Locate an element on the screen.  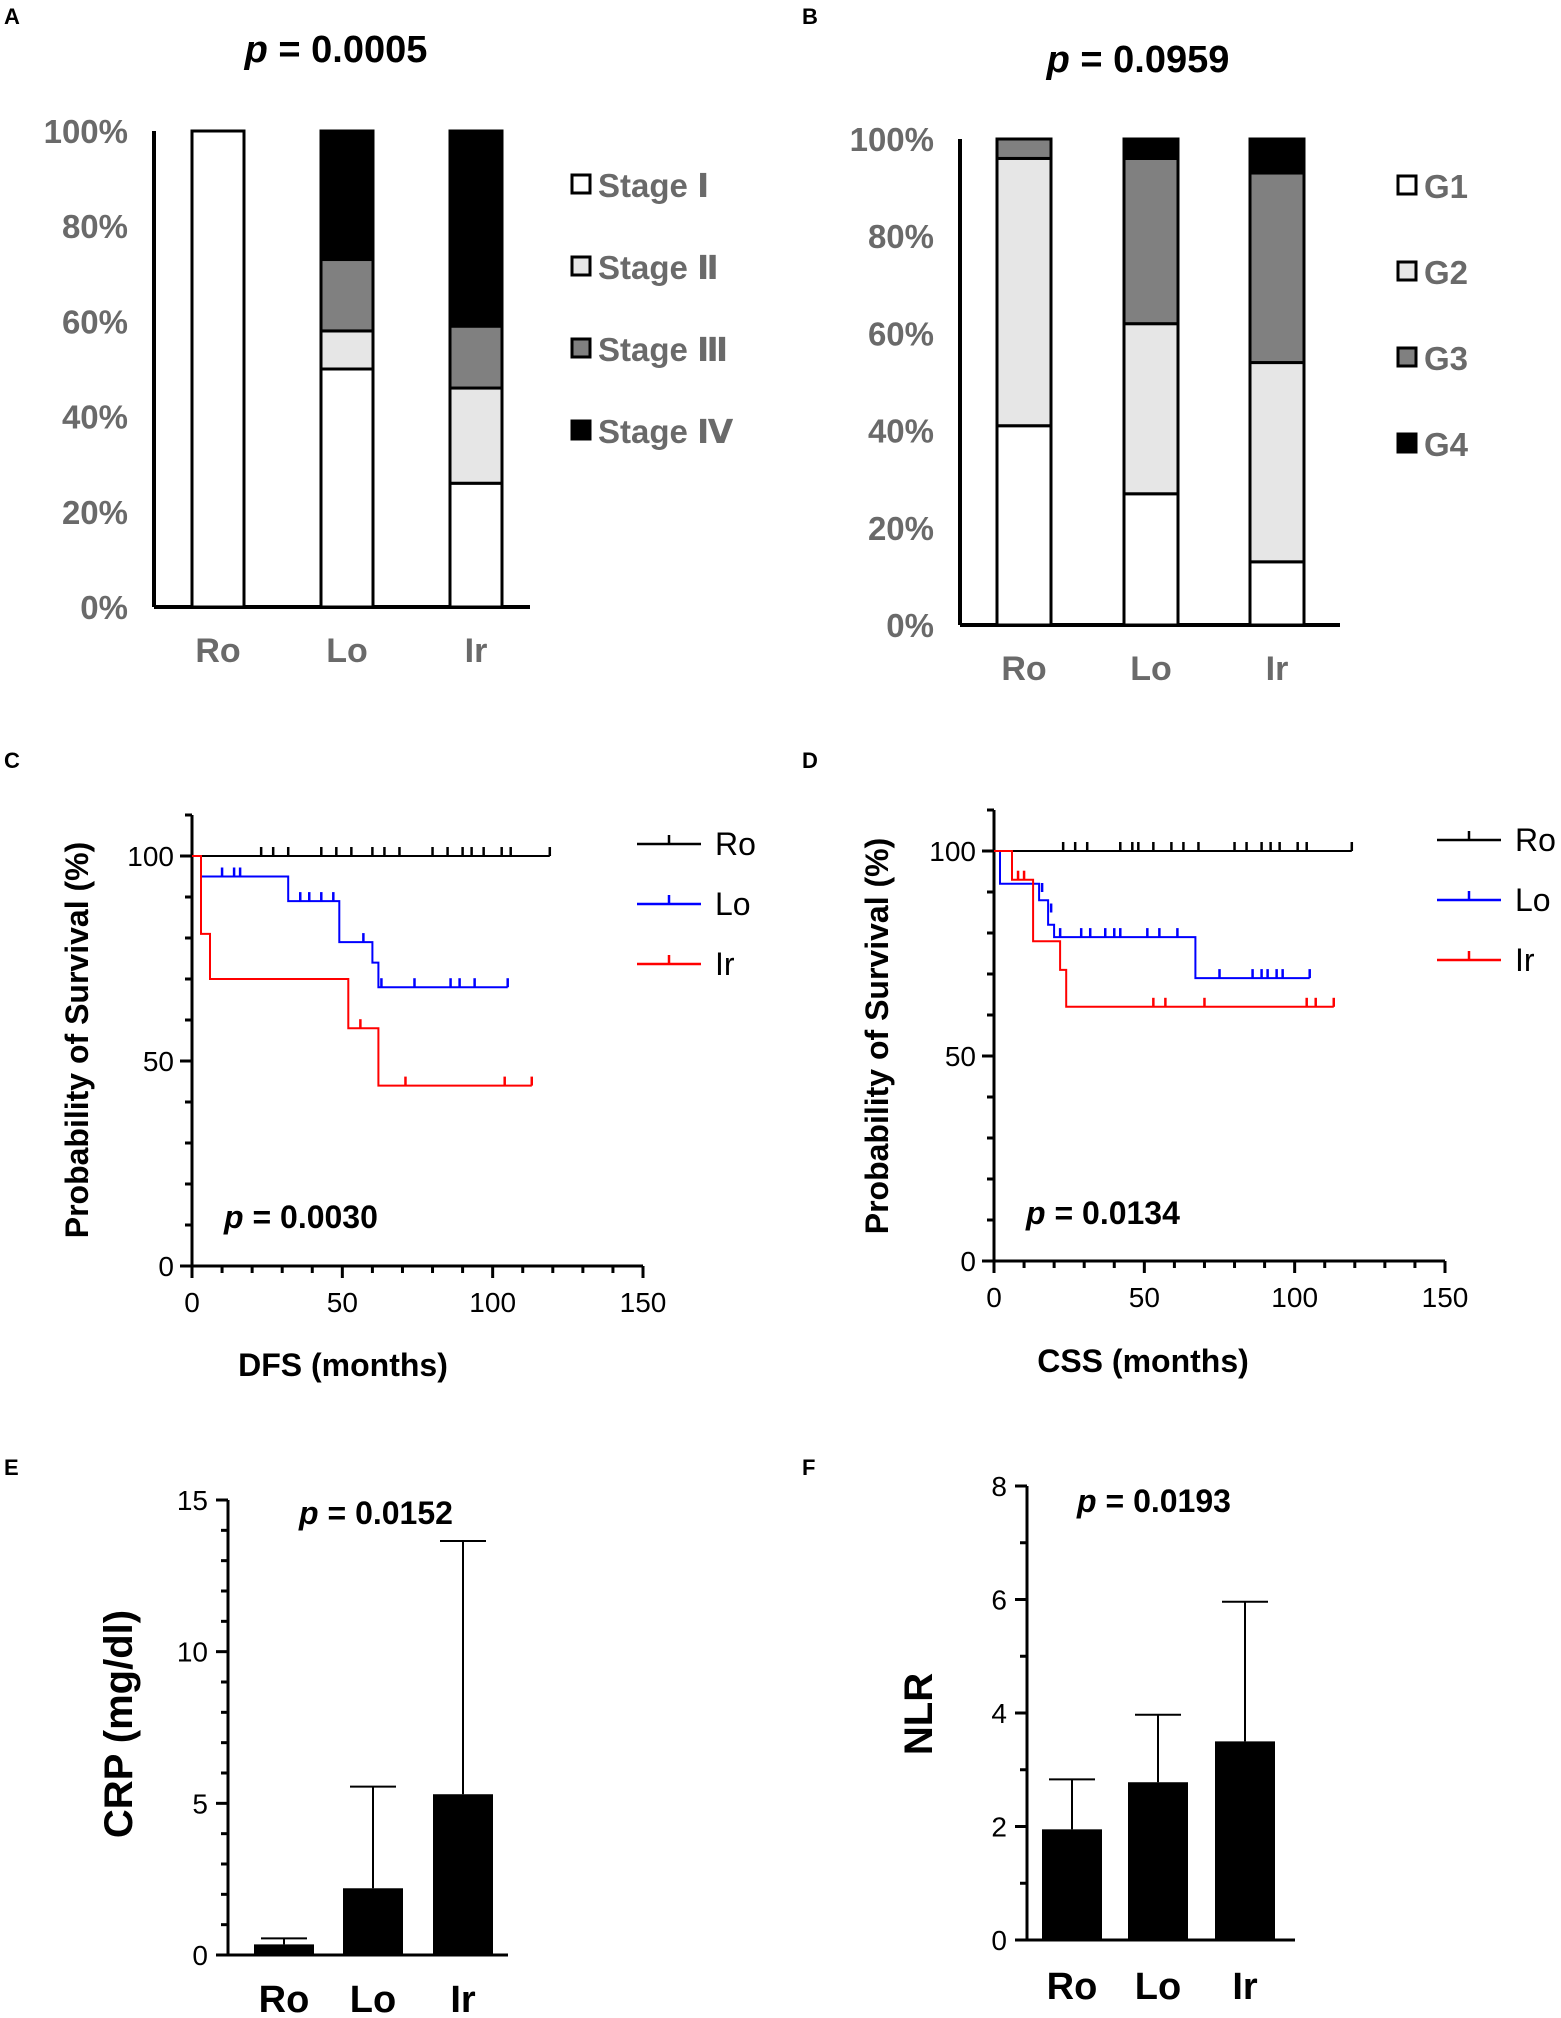
panel-b-x-tick-label: Ir is located at coordinates (1277, 669).